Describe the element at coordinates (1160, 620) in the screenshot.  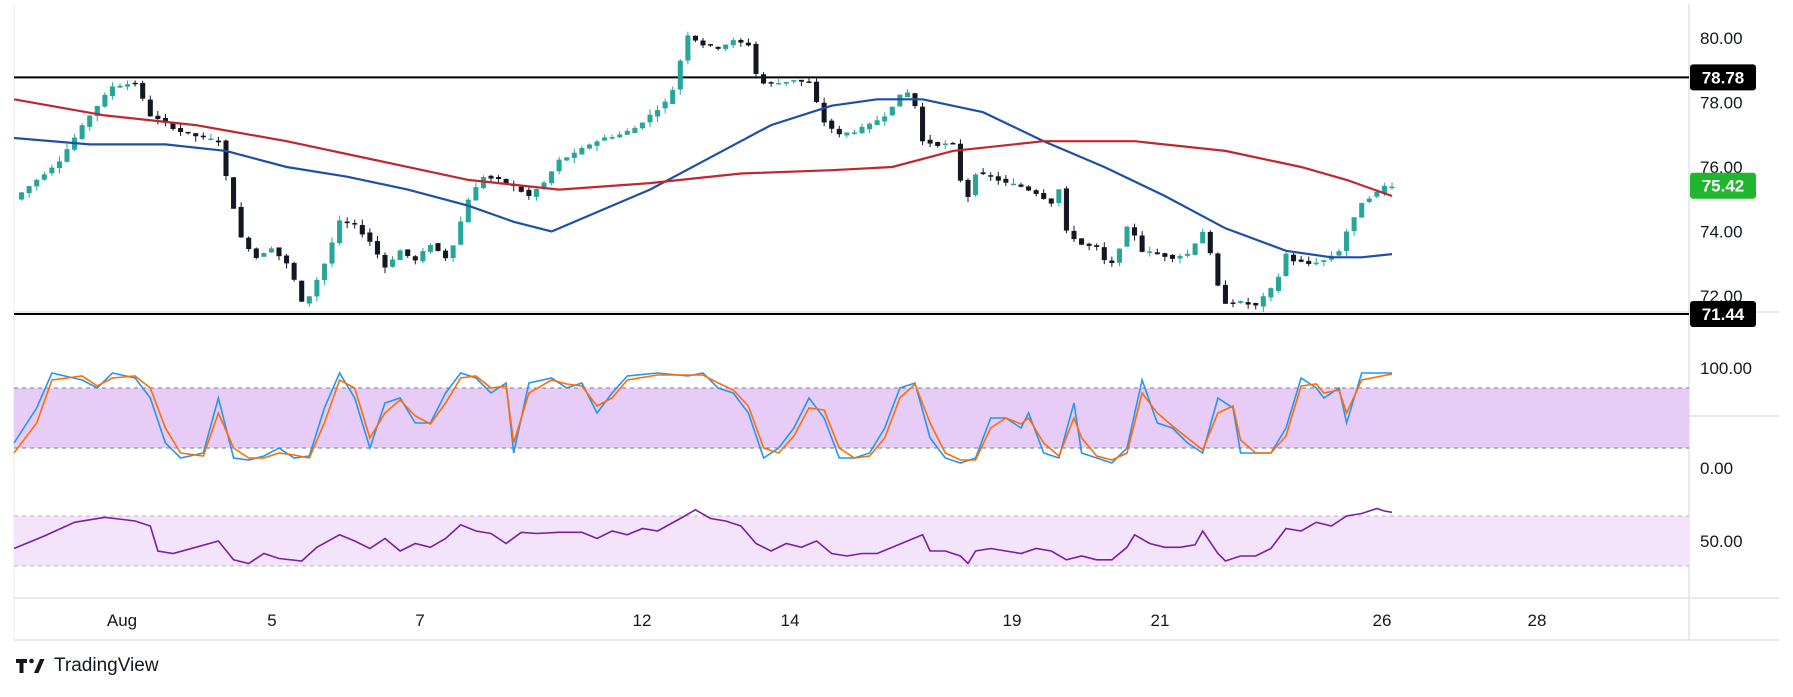
I see `x-axis-tick: 21` at that location.